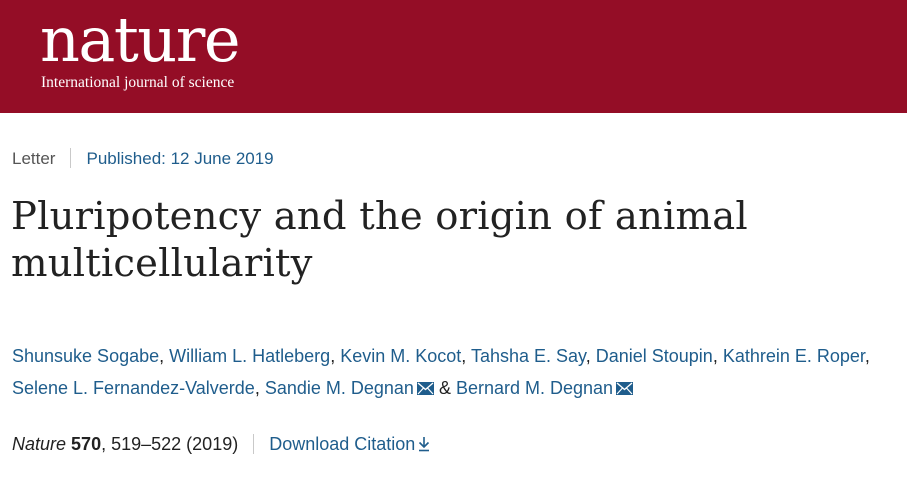 Image resolution: width=907 pixels, height=490 pixels. Describe the element at coordinates (39, 444) in the screenshot. I see `journal-name: Nature` at that location.